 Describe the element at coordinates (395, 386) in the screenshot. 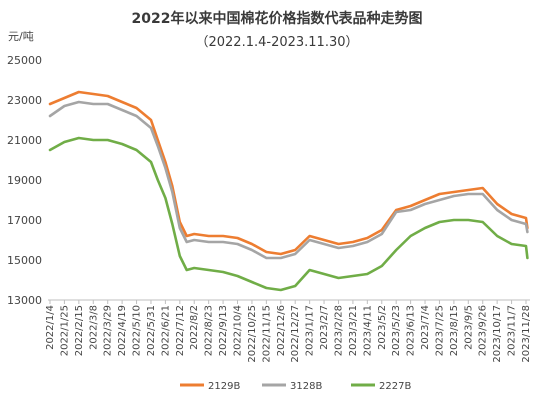

I see `legend-label: 2227B` at that location.